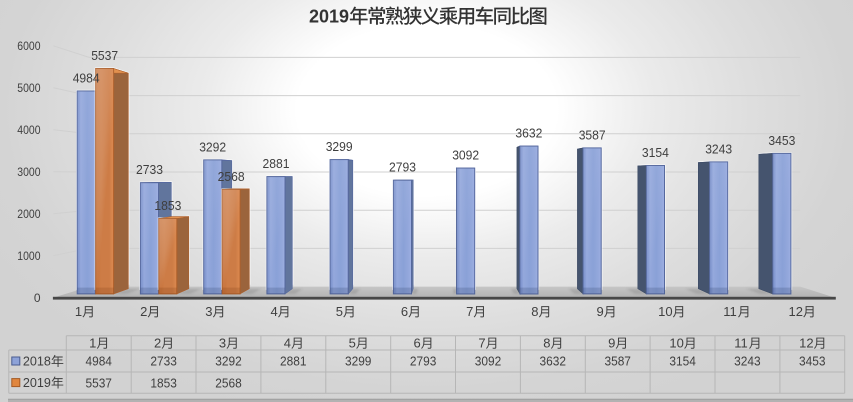  I want to click on svg-text: 2000, so click(28, 214).